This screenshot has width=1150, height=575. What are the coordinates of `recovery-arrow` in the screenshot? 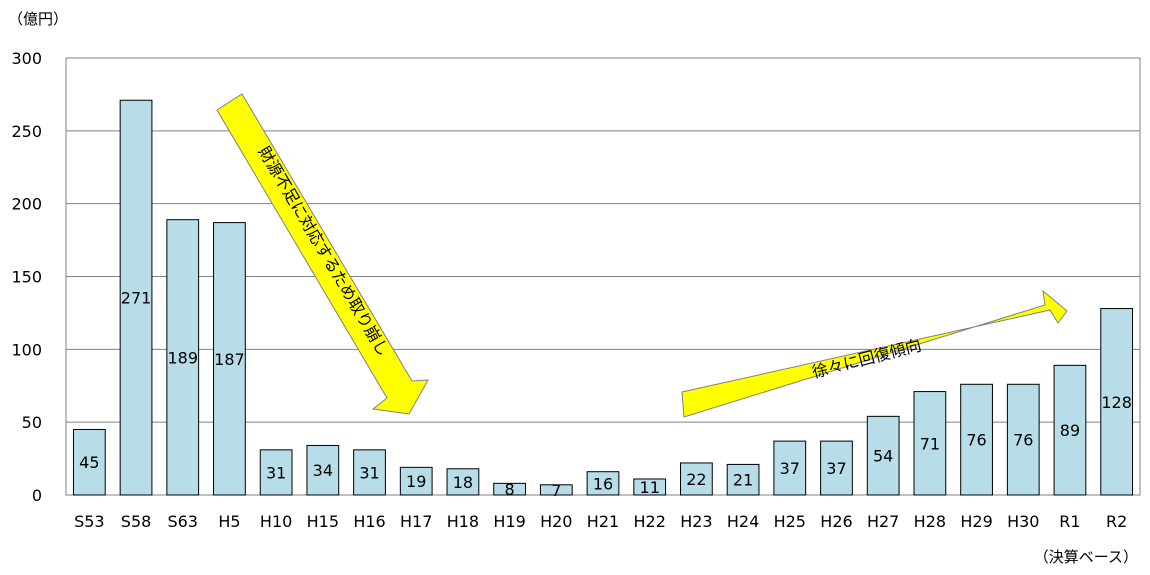 It's located at (874, 353).